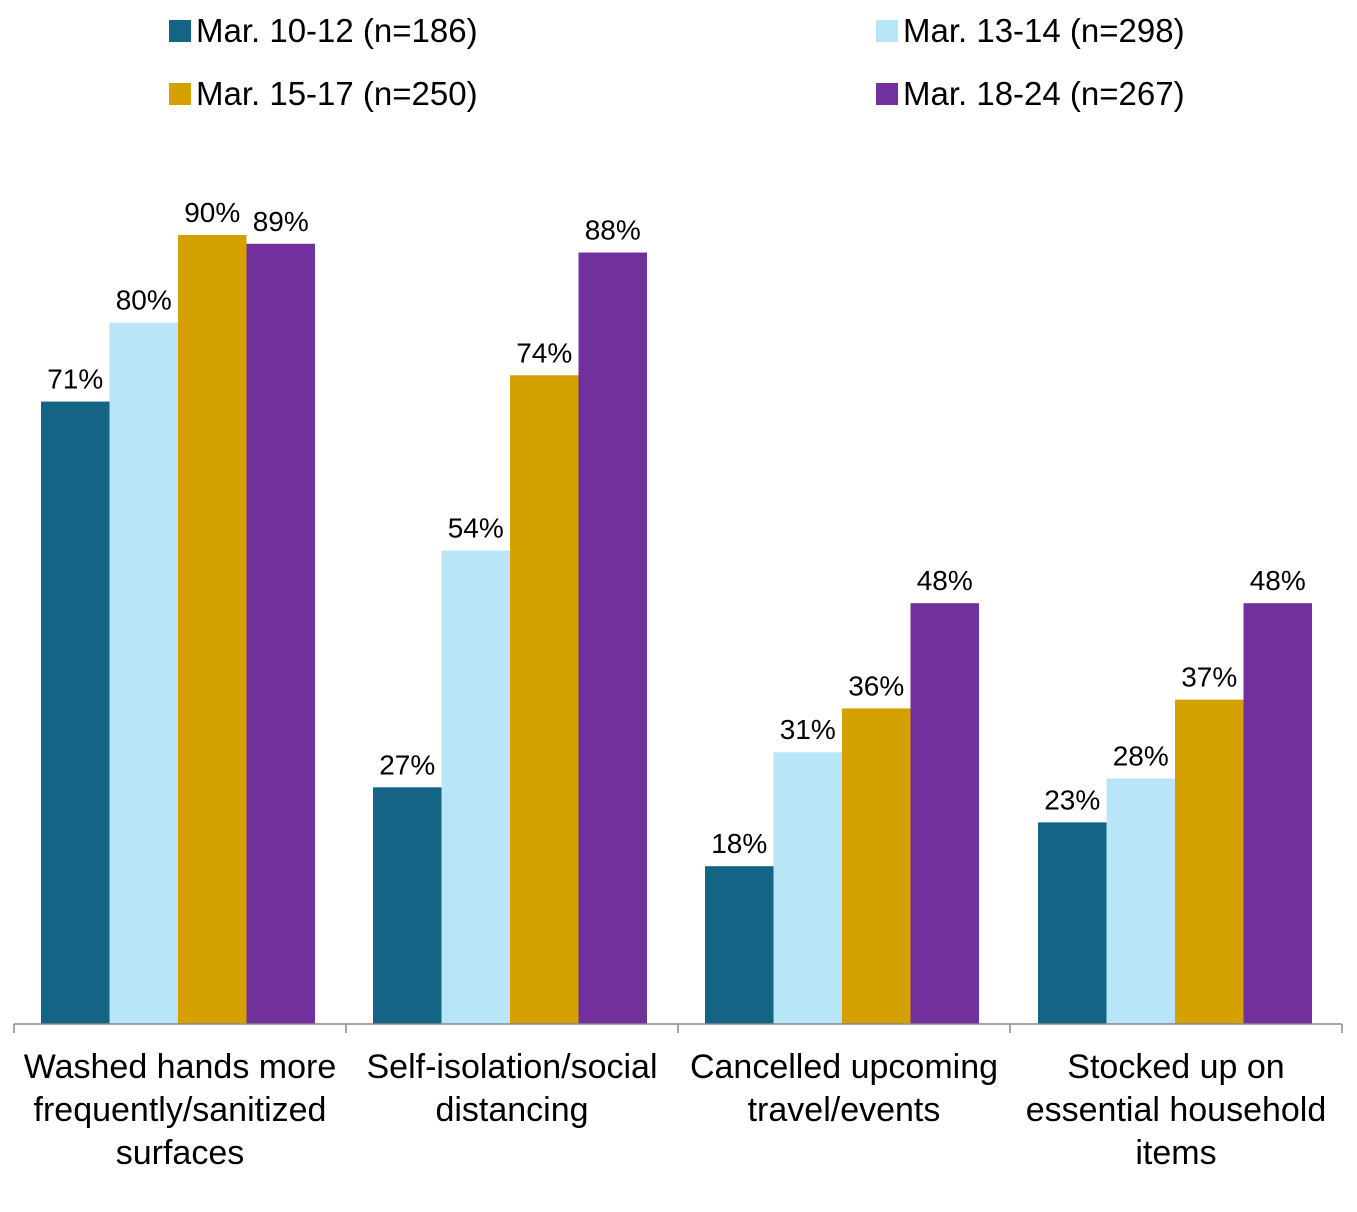 The height and width of the screenshot is (1212, 1357). Describe the element at coordinates (844, 1088) in the screenshot. I see `x-category-label-3: Cancelled upcoming travel/events` at that location.